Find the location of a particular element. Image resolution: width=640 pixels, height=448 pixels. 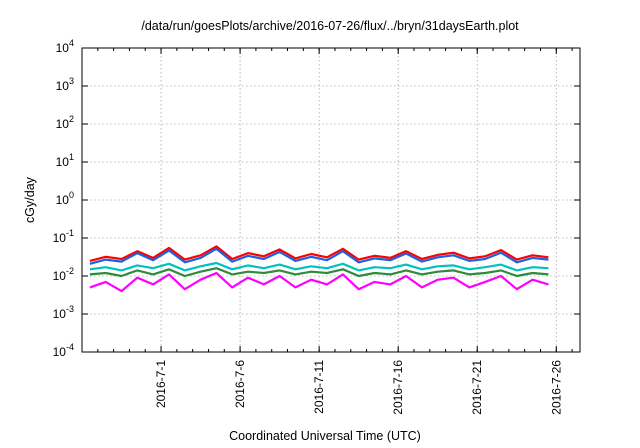

y-tick-label: 10⁰ is located at coordinates (65, 198).